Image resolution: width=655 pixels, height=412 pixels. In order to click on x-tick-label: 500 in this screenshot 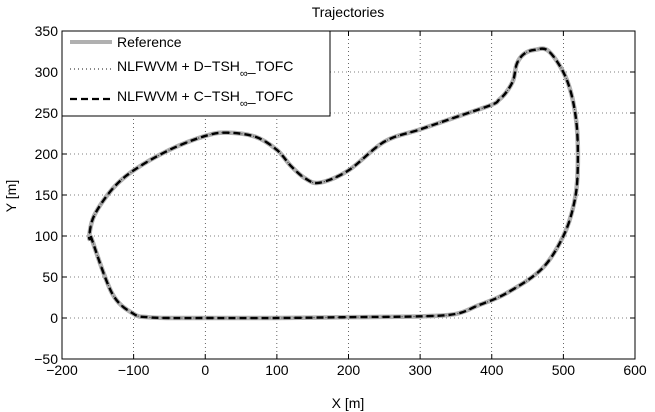, I will do `click(564, 370)`.